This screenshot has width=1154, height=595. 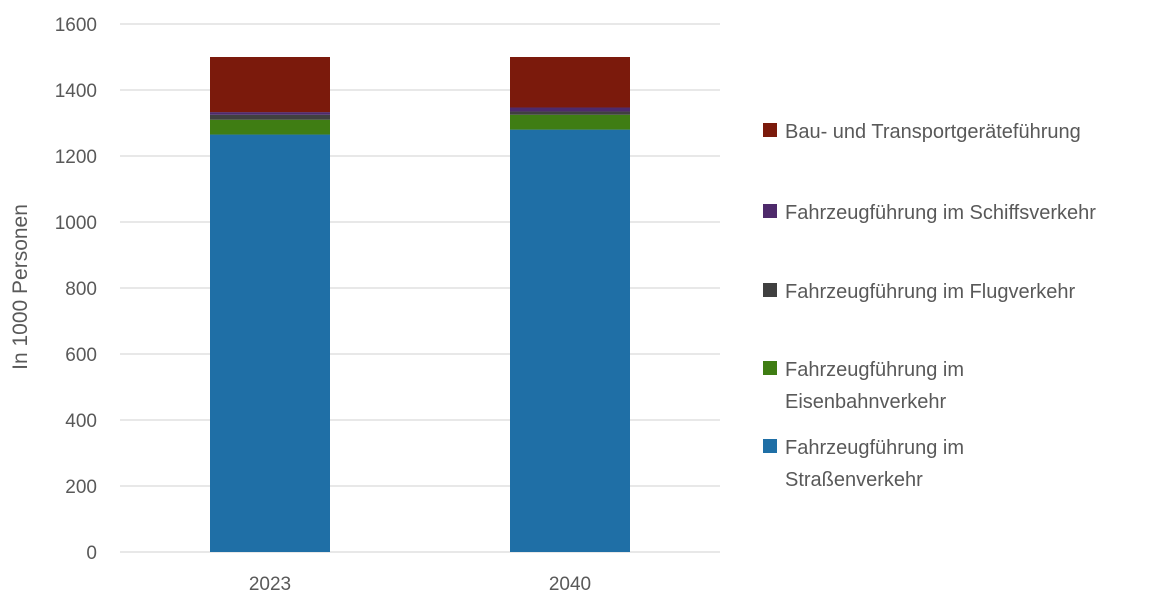 What do you see at coordinates (570, 584) in the screenshot?
I see `x-tick-label: 2040` at bounding box center [570, 584].